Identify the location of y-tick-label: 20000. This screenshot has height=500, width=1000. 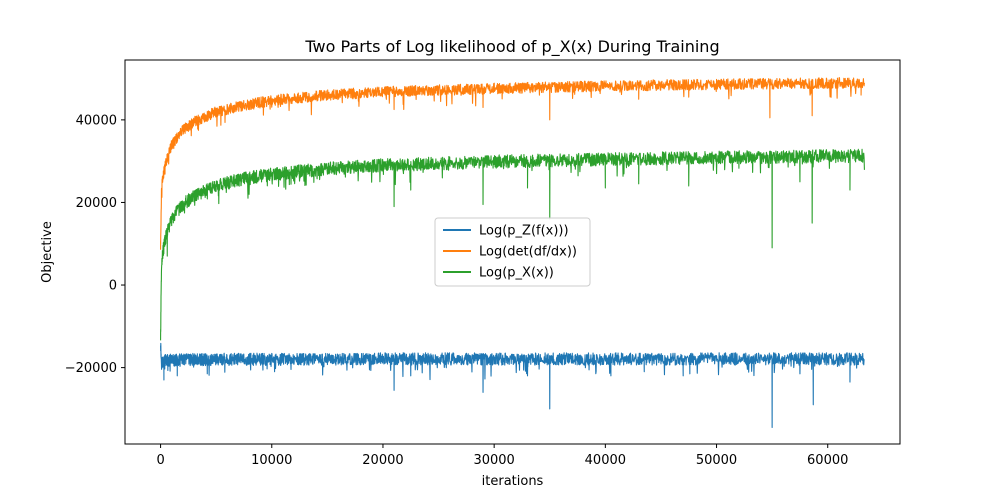
(96, 203).